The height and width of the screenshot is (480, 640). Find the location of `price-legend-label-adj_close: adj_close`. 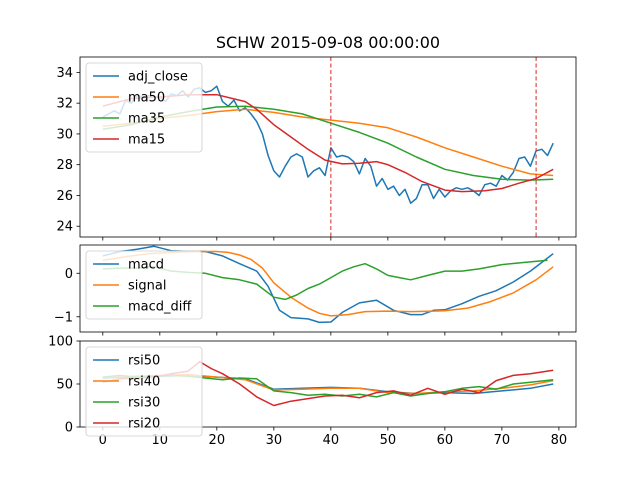

price-legend-label-adj_close: adj_close is located at coordinates (158, 77).